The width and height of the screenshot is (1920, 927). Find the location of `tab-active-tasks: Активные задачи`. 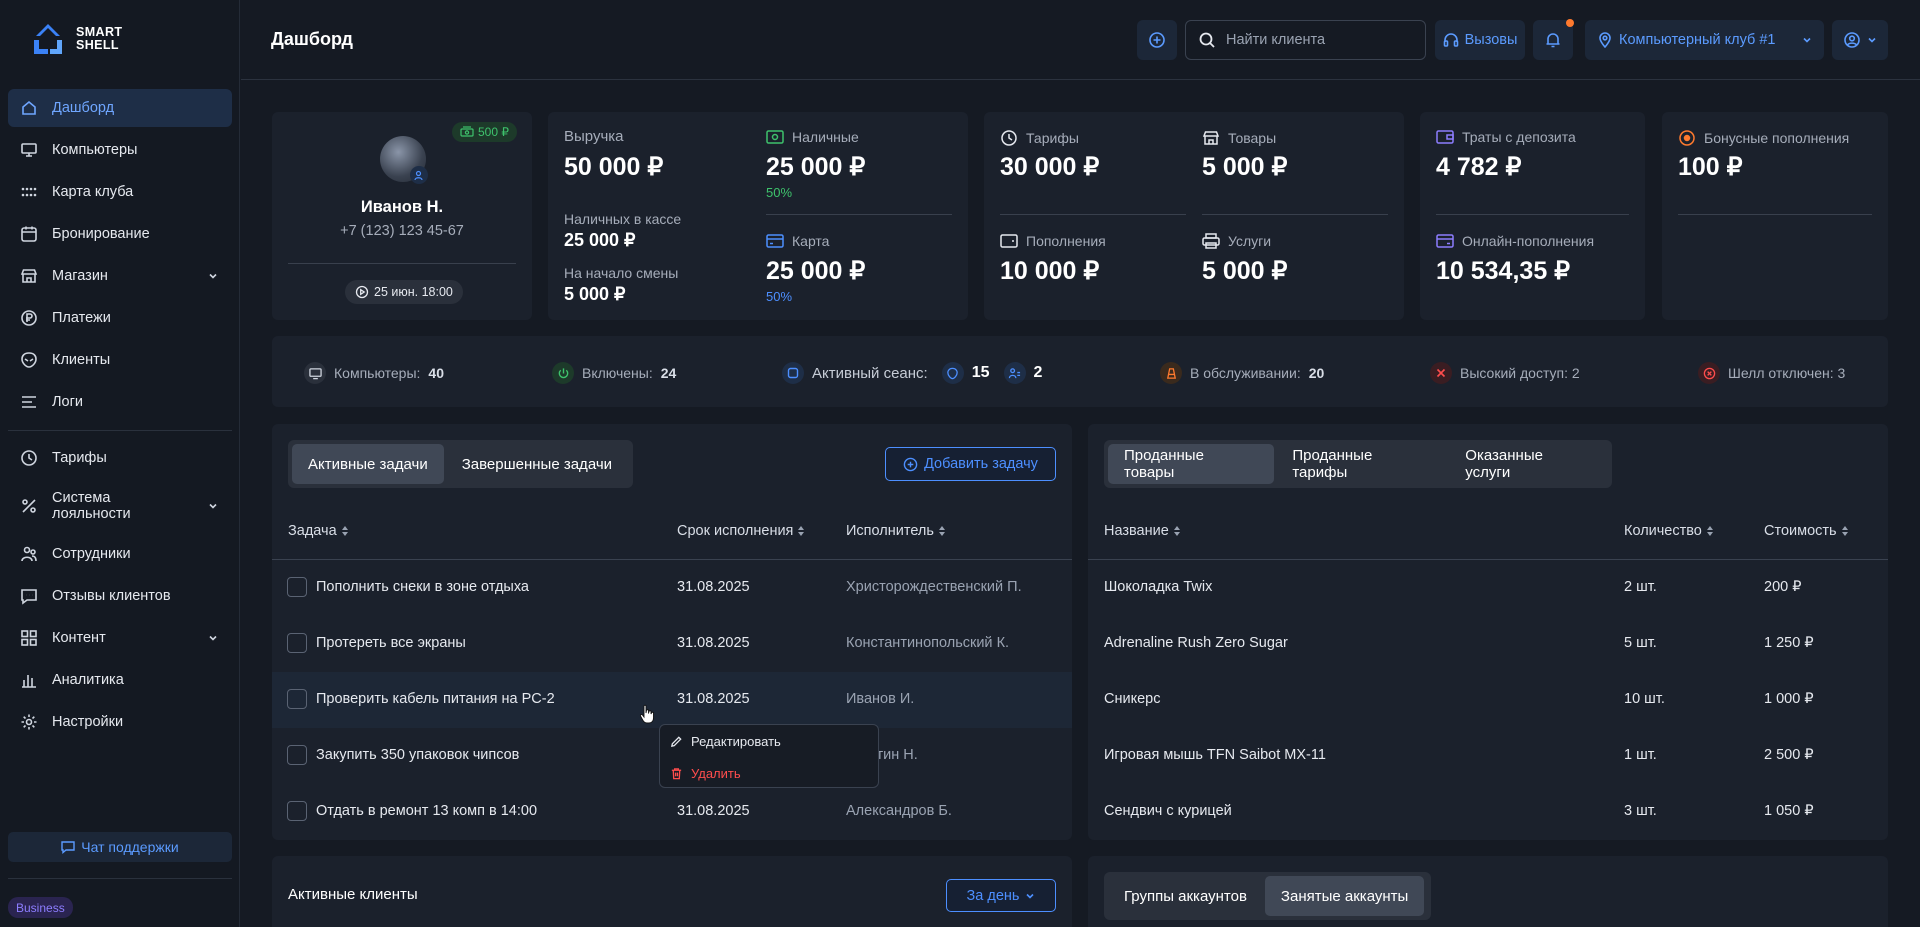

tab-active-tasks: Активные задачи is located at coordinates (368, 464).